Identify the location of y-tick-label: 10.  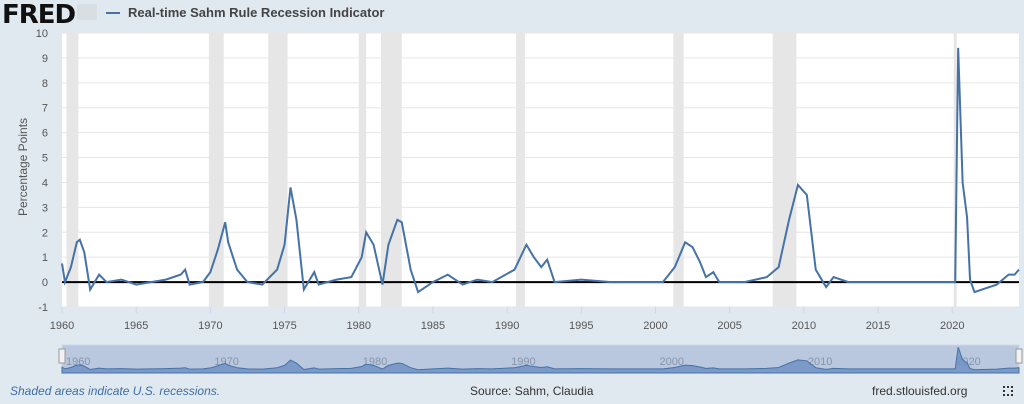
(42, 34).